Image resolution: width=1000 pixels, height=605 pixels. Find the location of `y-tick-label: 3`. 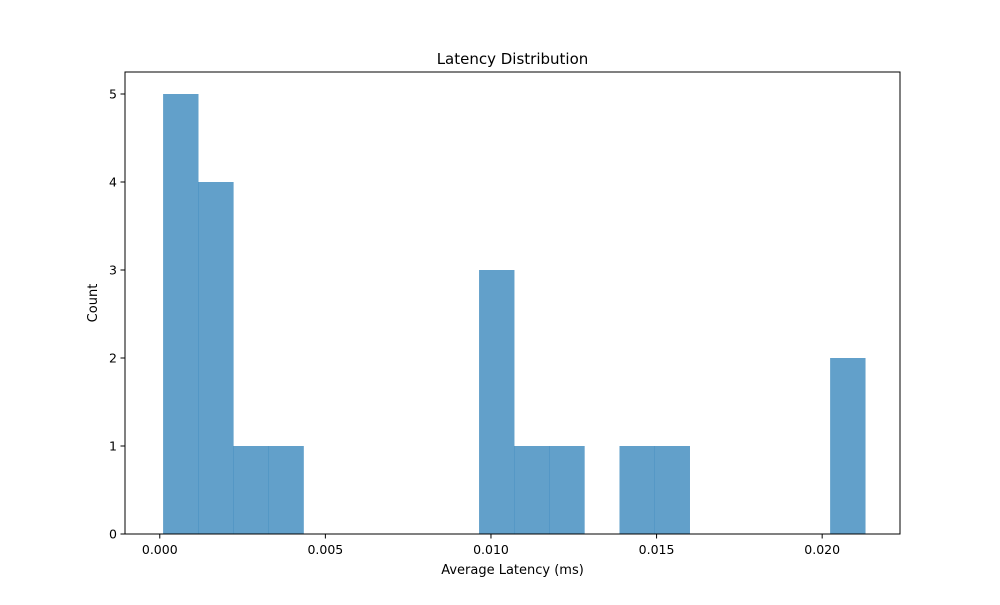

y-tick-label: 3 is located at coordinates (113, 270).